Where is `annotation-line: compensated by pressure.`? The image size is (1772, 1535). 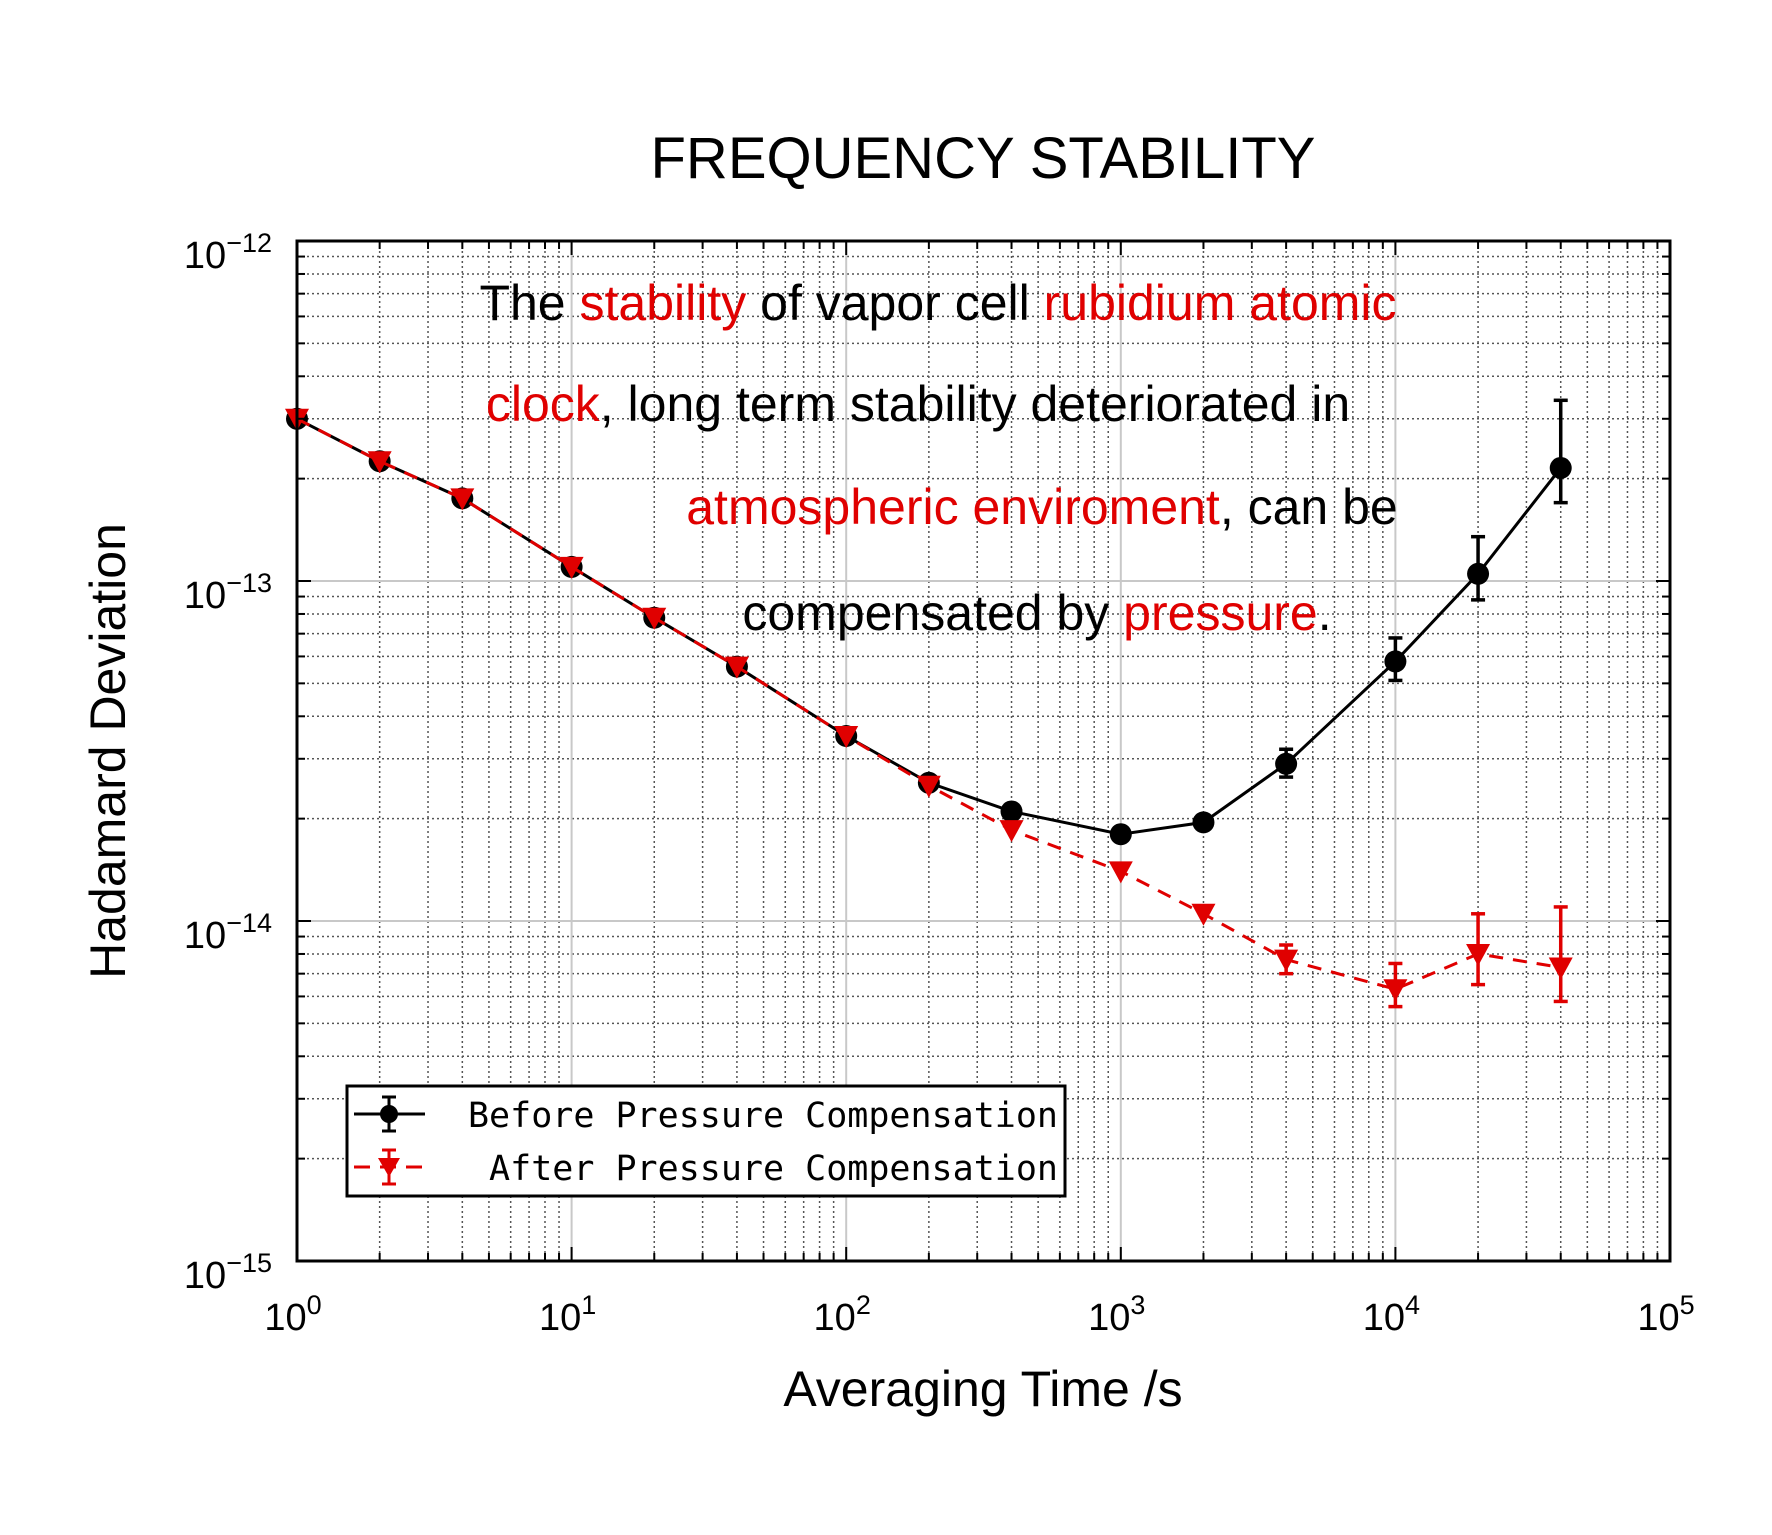 annotation-line: compensated by pressure. is located at coordinates (1036, 613).